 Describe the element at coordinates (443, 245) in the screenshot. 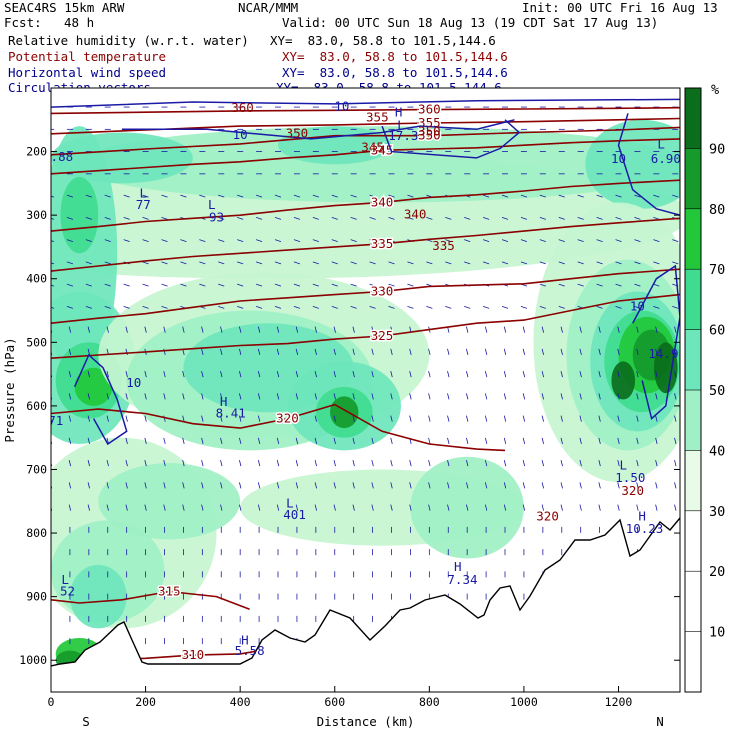

I see `annotation-label: 335` at that location.